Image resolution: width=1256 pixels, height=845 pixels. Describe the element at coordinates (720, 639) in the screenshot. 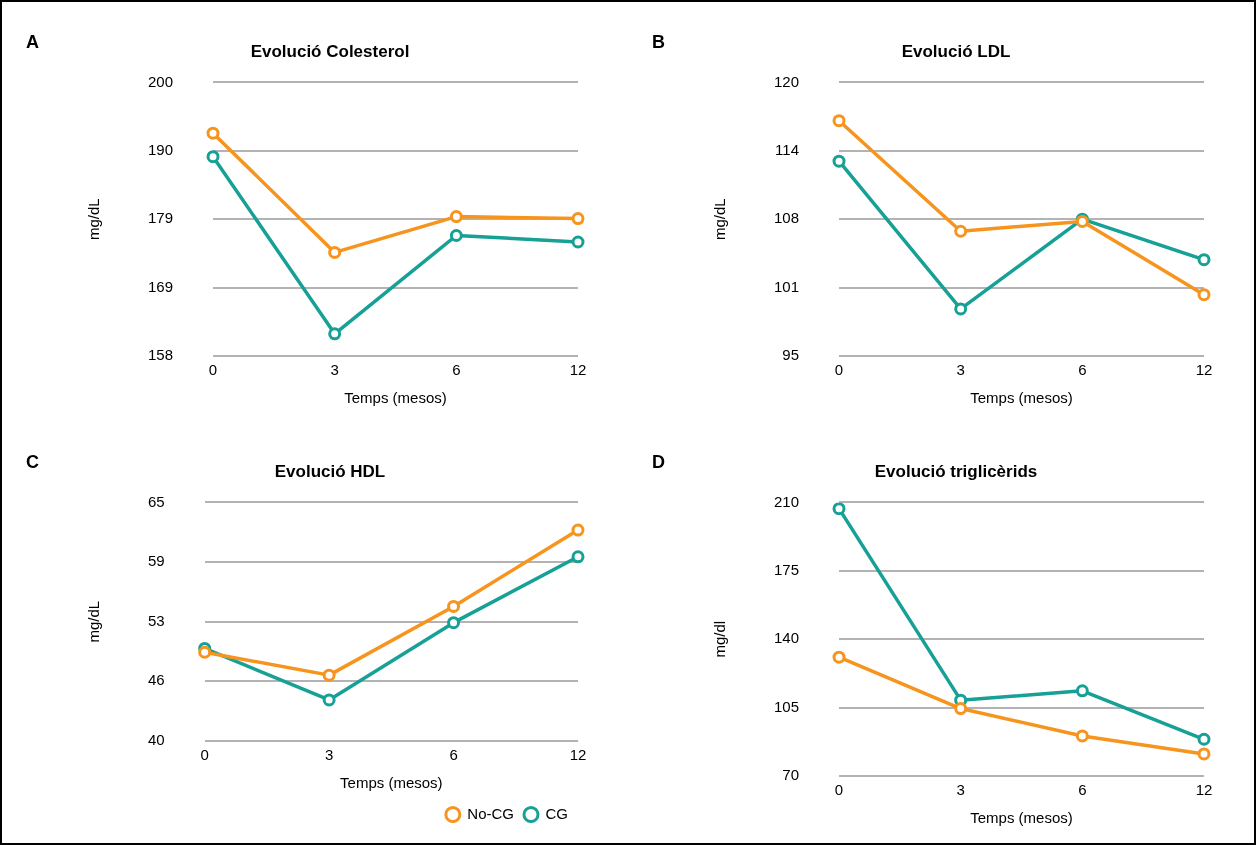

I see `y-axis-title: mg/dl` at that location.